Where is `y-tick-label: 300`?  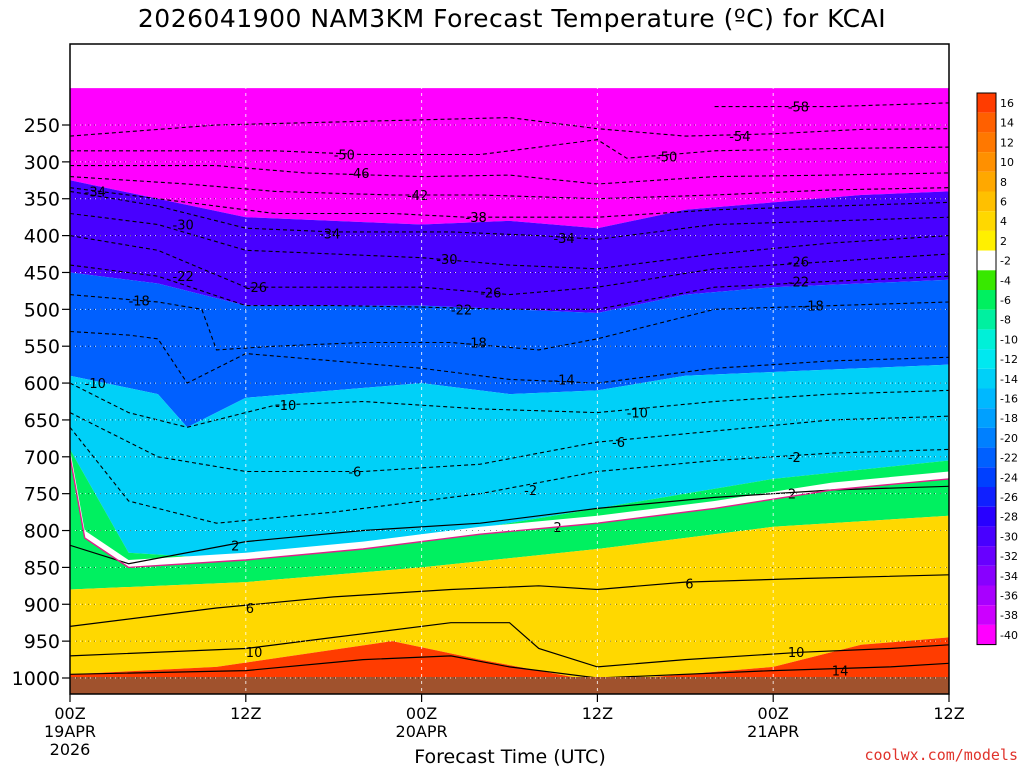
y-tick-label: 300 is located at coordinates (42, 163).